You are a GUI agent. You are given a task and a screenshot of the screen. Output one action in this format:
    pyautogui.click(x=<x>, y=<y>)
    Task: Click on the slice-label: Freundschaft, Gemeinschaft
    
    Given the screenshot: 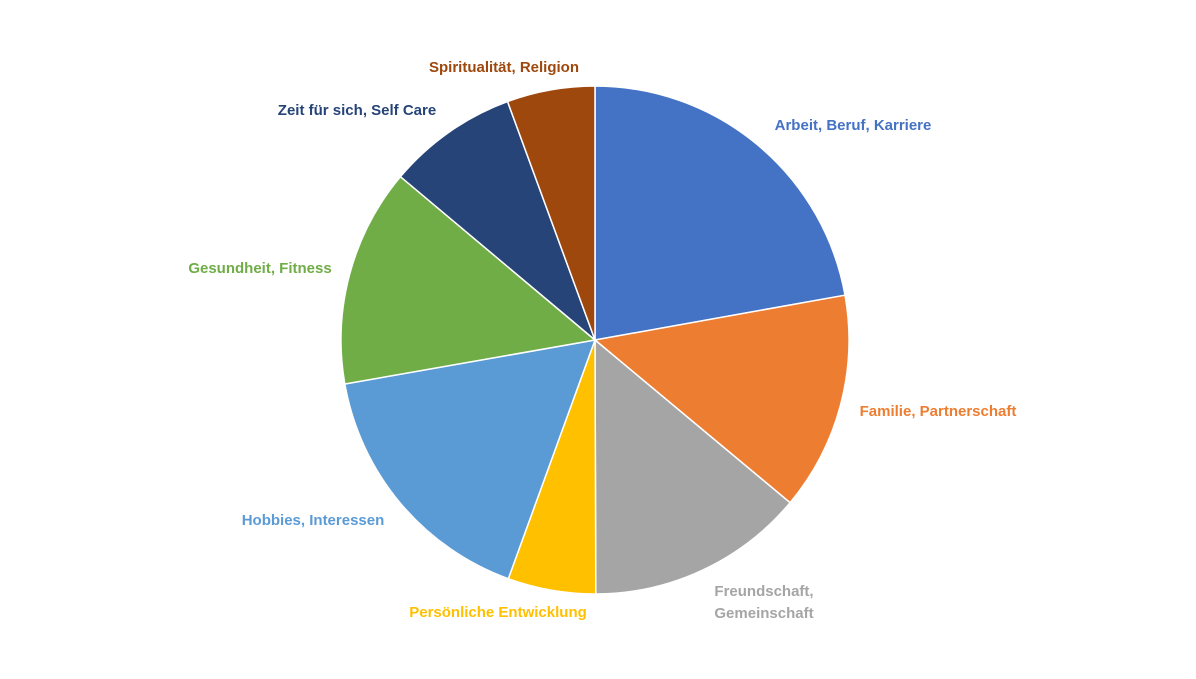 What is the action you would take?
    pyautogui.click(x=764, y=602)
    